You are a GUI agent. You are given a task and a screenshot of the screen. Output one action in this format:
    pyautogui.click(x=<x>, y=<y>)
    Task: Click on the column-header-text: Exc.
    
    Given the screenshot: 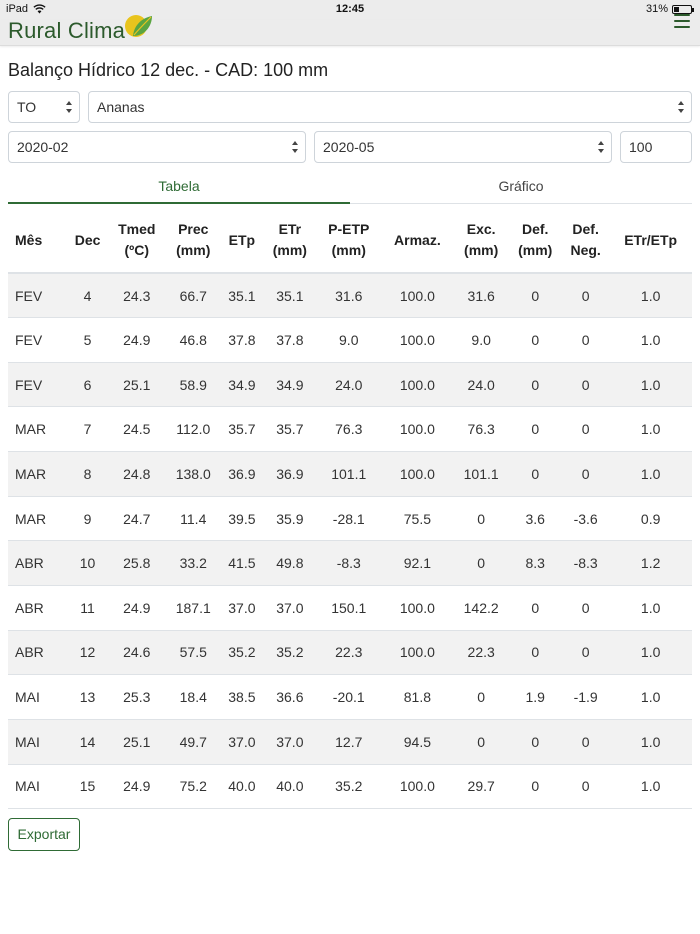 What is the action you would take?
    pyautogui.click(x=481, y=229)
    